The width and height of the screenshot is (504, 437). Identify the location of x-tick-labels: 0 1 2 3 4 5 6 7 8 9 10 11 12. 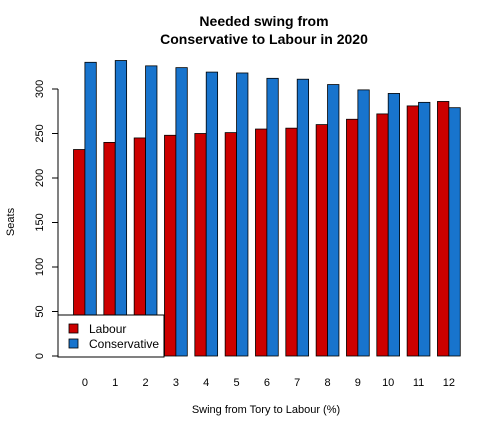
(268, 383).